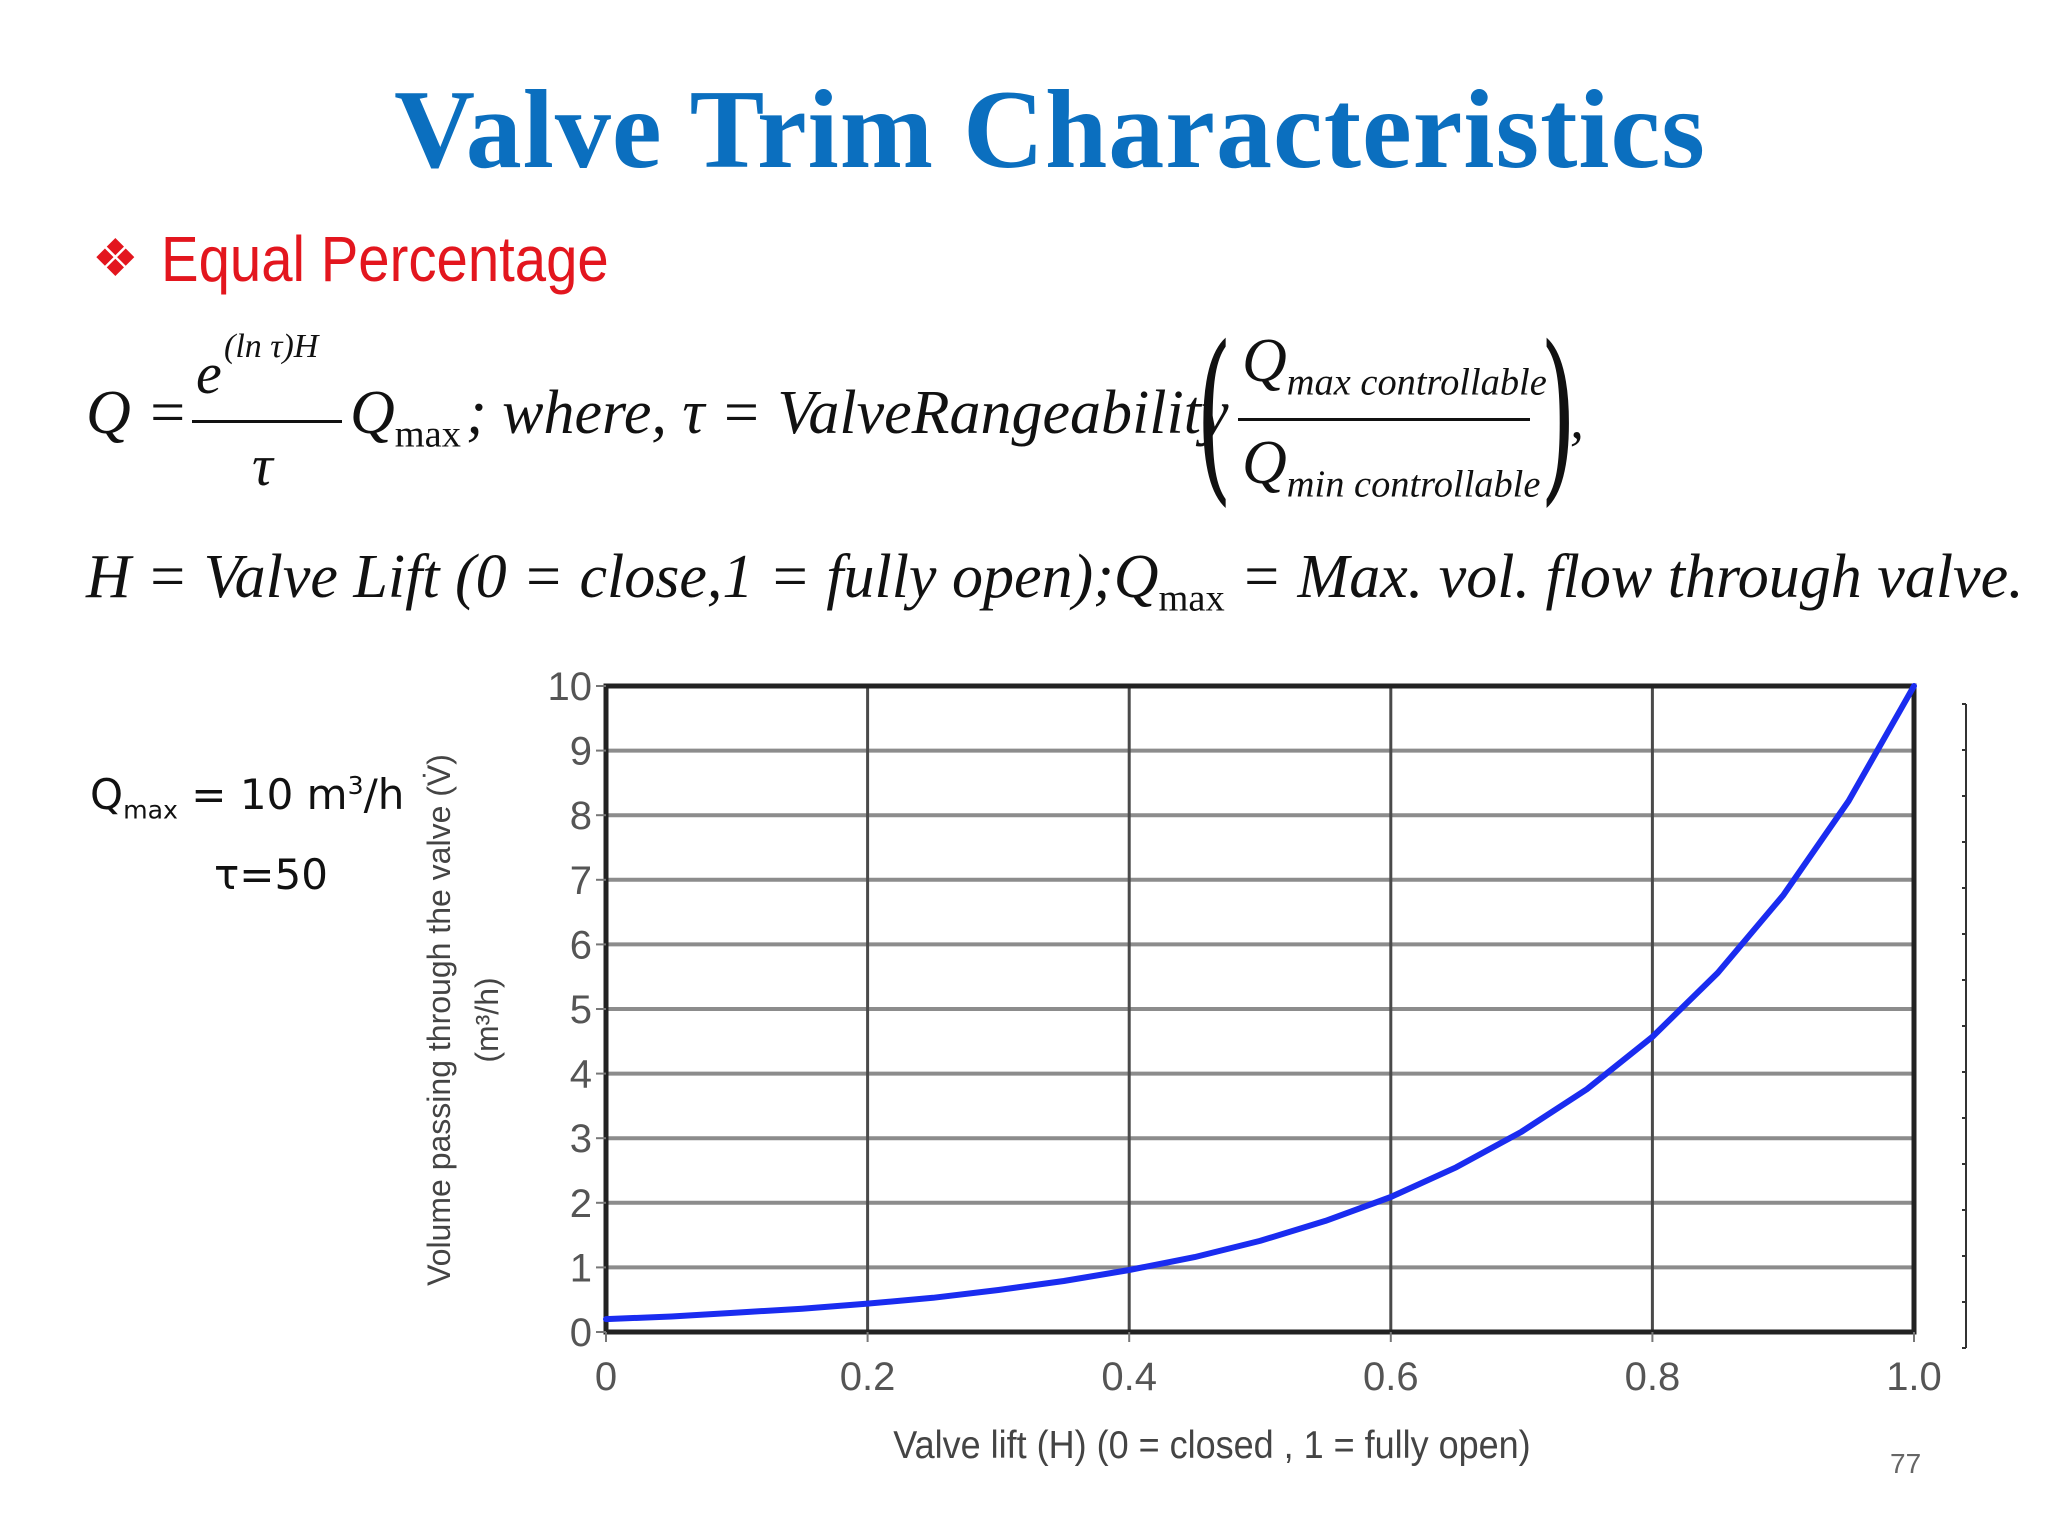  I want to click on bullet-text: Equal Percentage, so click(384, 259).